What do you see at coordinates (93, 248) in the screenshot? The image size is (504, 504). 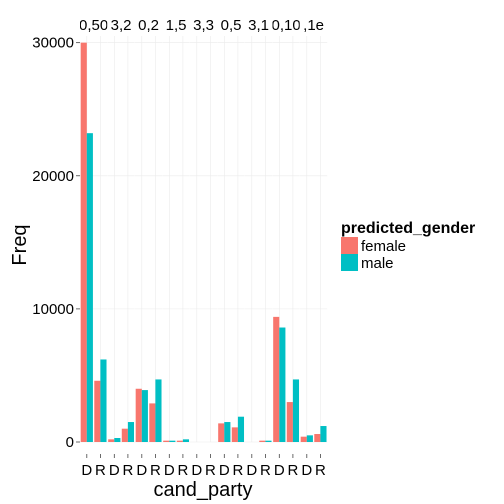 I see `facet-panel: 0,50 D R` at bounding box center [93, 248].